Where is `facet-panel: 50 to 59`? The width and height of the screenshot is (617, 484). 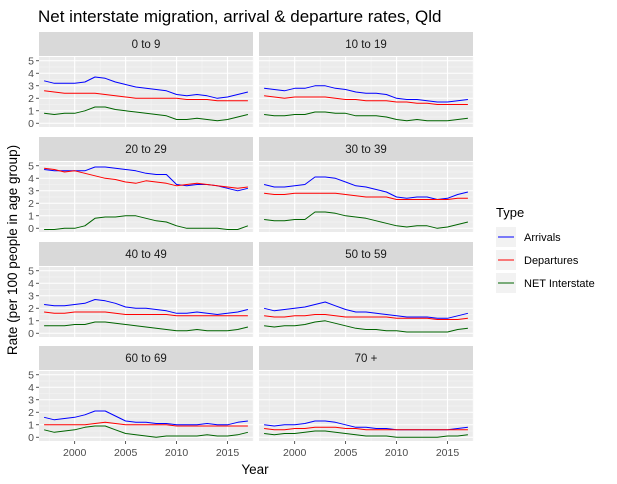
facet-panel: 50 to 59 is located at coordinates (366, 289).